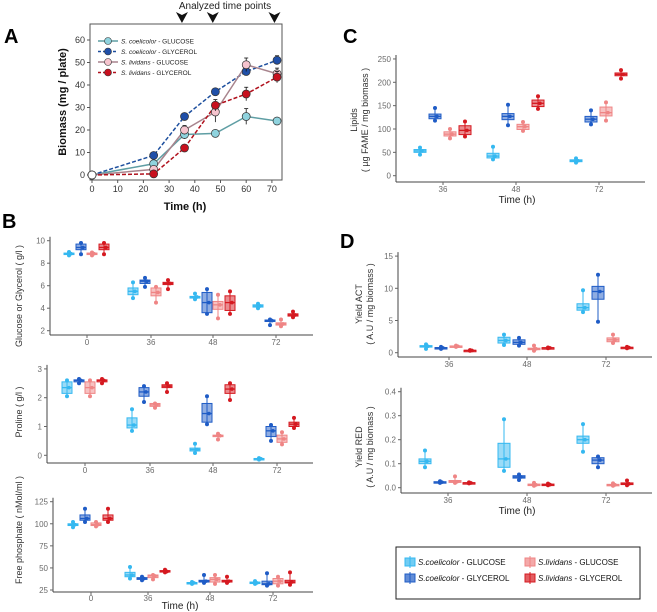  I want to click on legend-label: S. lividans - GLYCEROL, so click(156, 73).